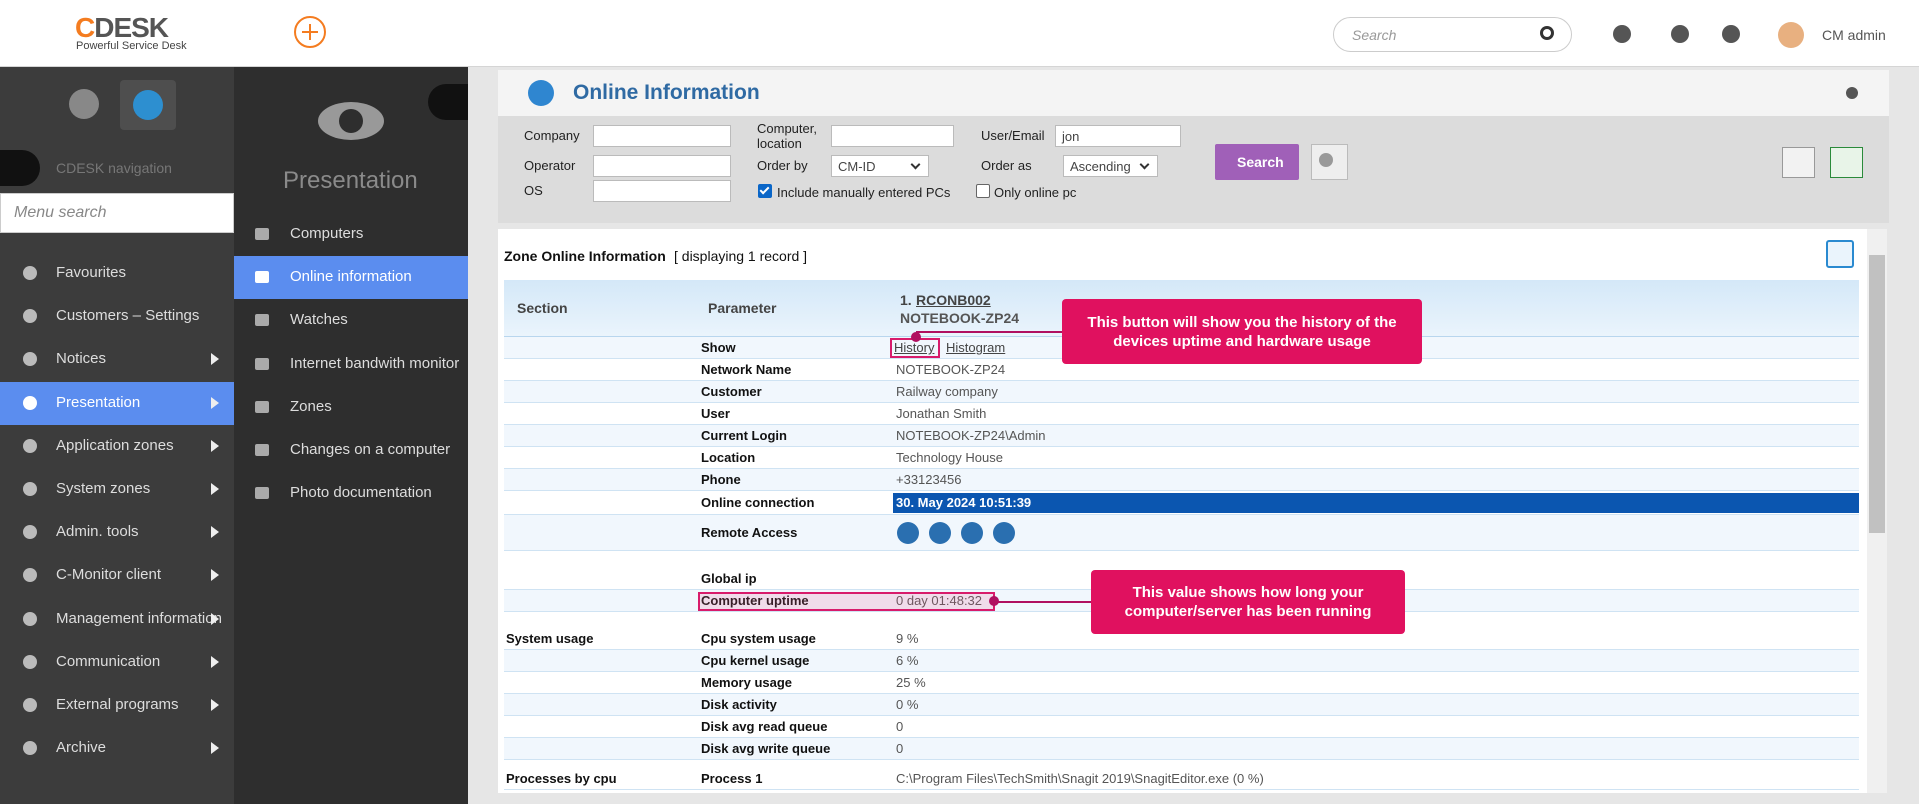 The width and height of the screenshot is (1919, 804). What do you see at coordinates (114, 168) in the screenshot?
I see `nav-label: CDESK navigation` at bounding box center [114, 168].